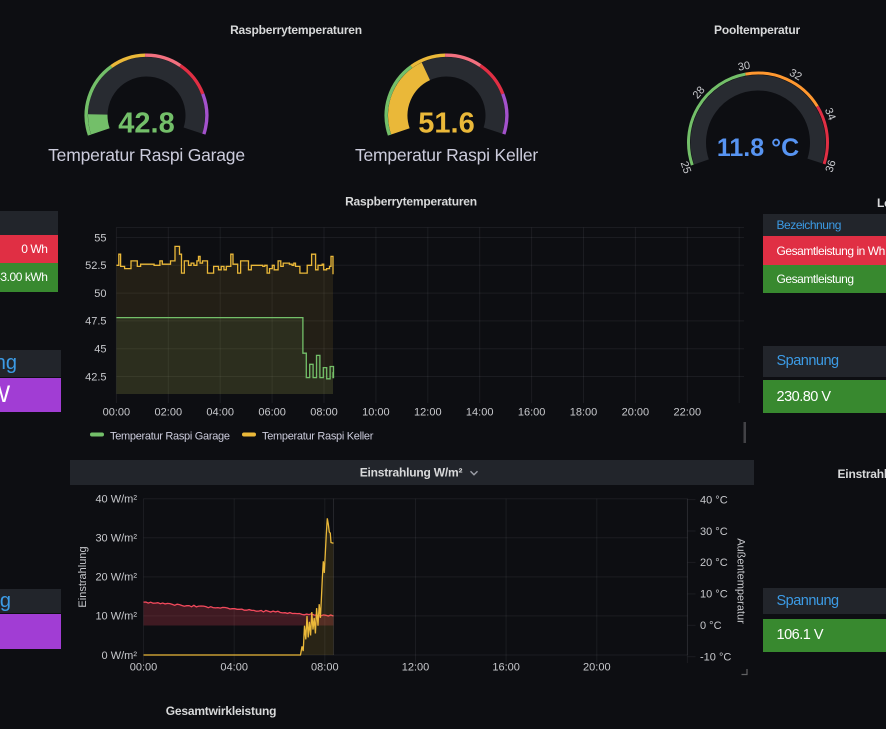 This screenshot has width=886, height=729. I want to click on svg-text: 06:00, so click(272, 412).